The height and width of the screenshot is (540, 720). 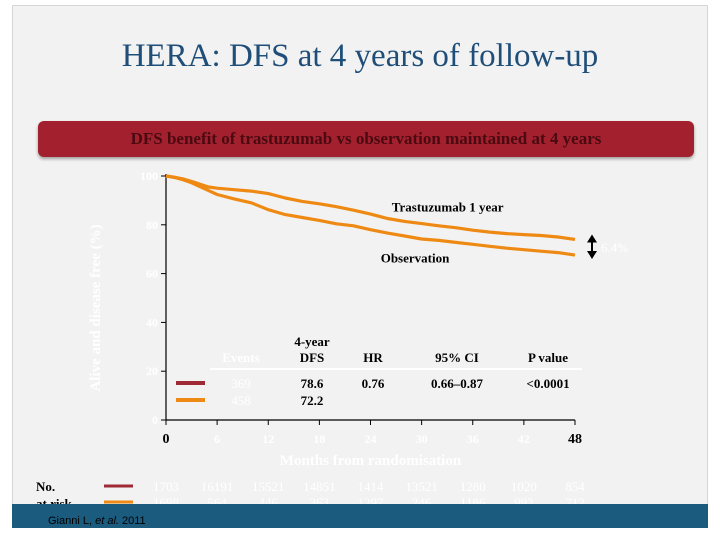 What do you see at coordinates (524, 439) in the screenshot?
I see `x-tick-label: 42` at bounding box center [524, 439].